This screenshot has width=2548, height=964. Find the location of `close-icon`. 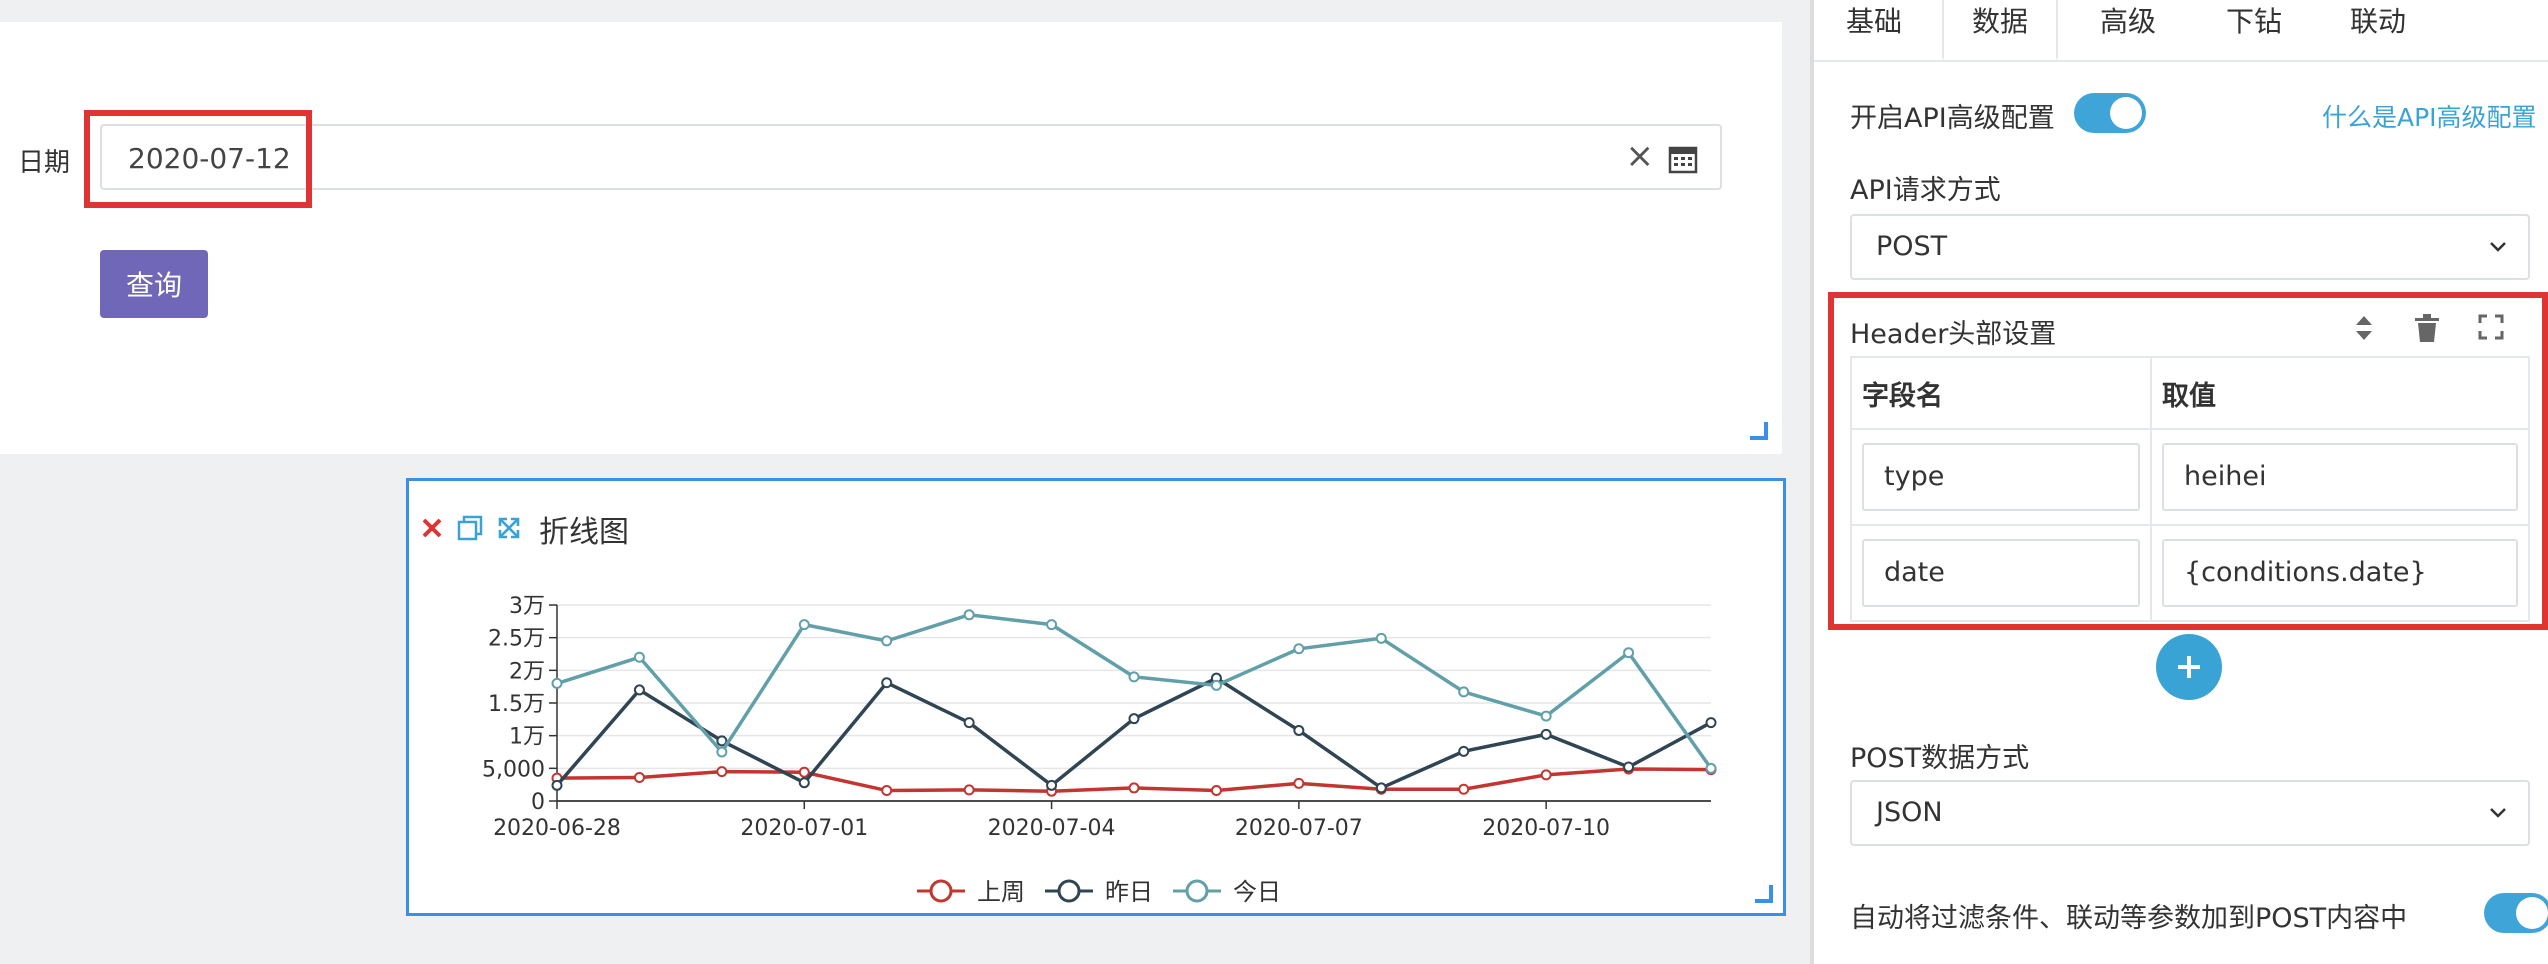

close-icon is located at coordinates (432, 529).